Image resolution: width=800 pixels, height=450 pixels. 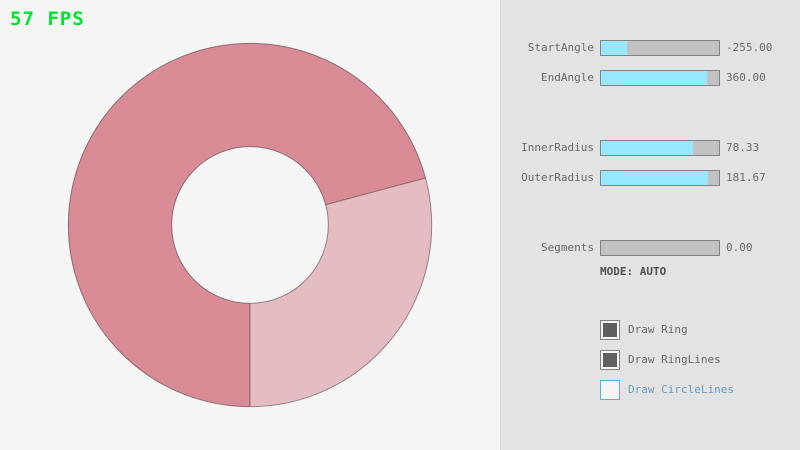 What do you see at coordinates (557, 177) in the screenshot?
I see `outer-radius-label: OuterRadius` at bounding box center [557, 177].